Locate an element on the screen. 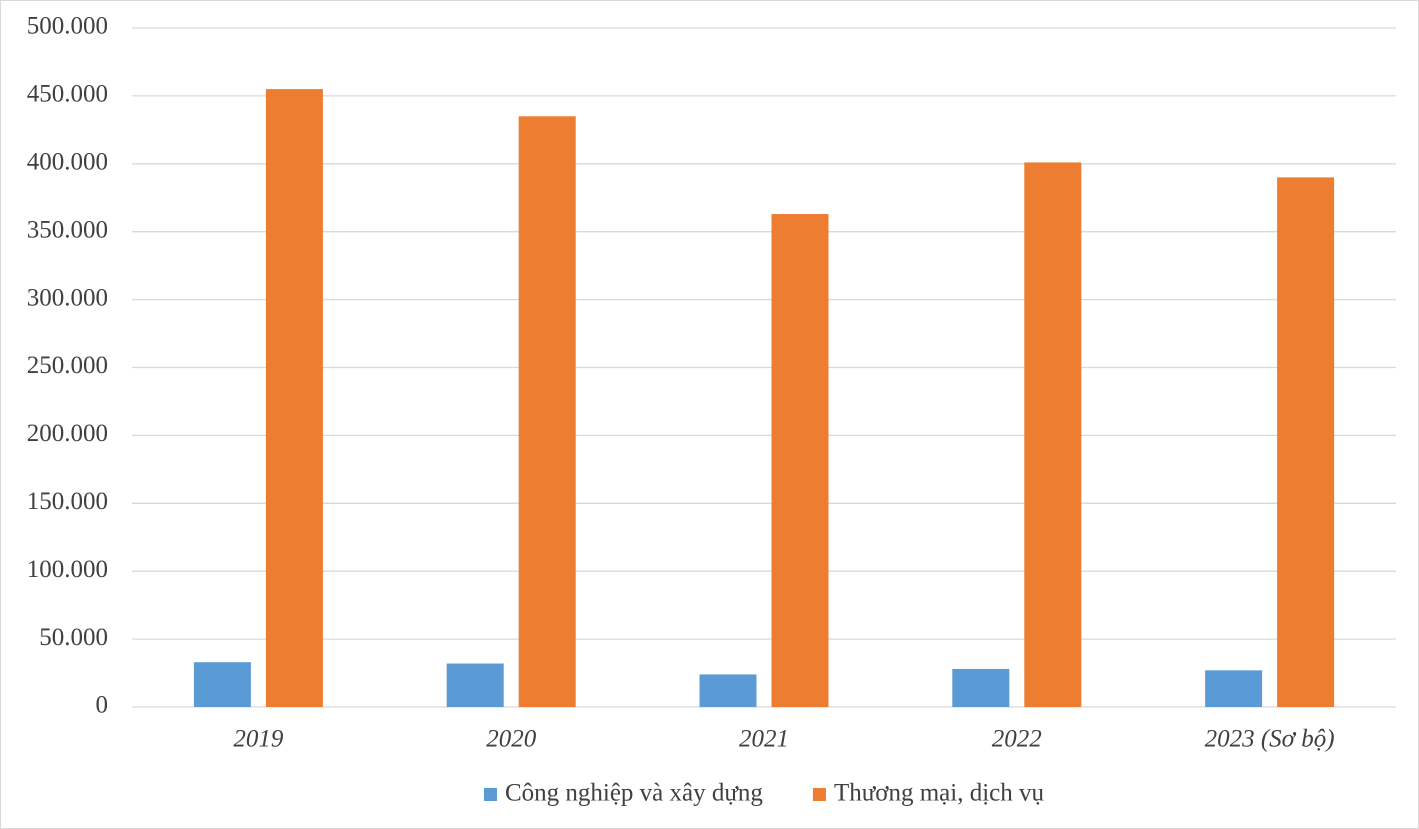  x-tick-label: 2020 is located at coordinates (511, 739).